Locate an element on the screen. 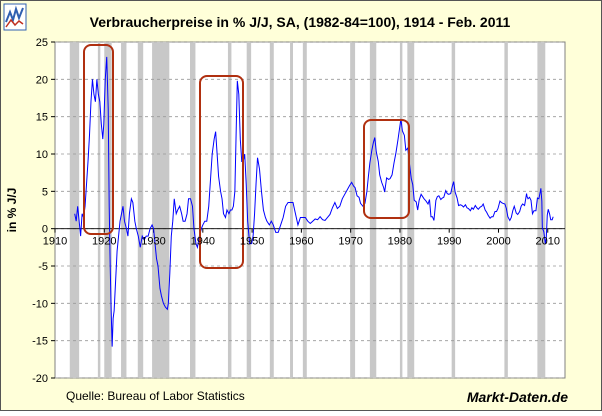  y-tick-label: 20 is located at coordinates (42, 80).